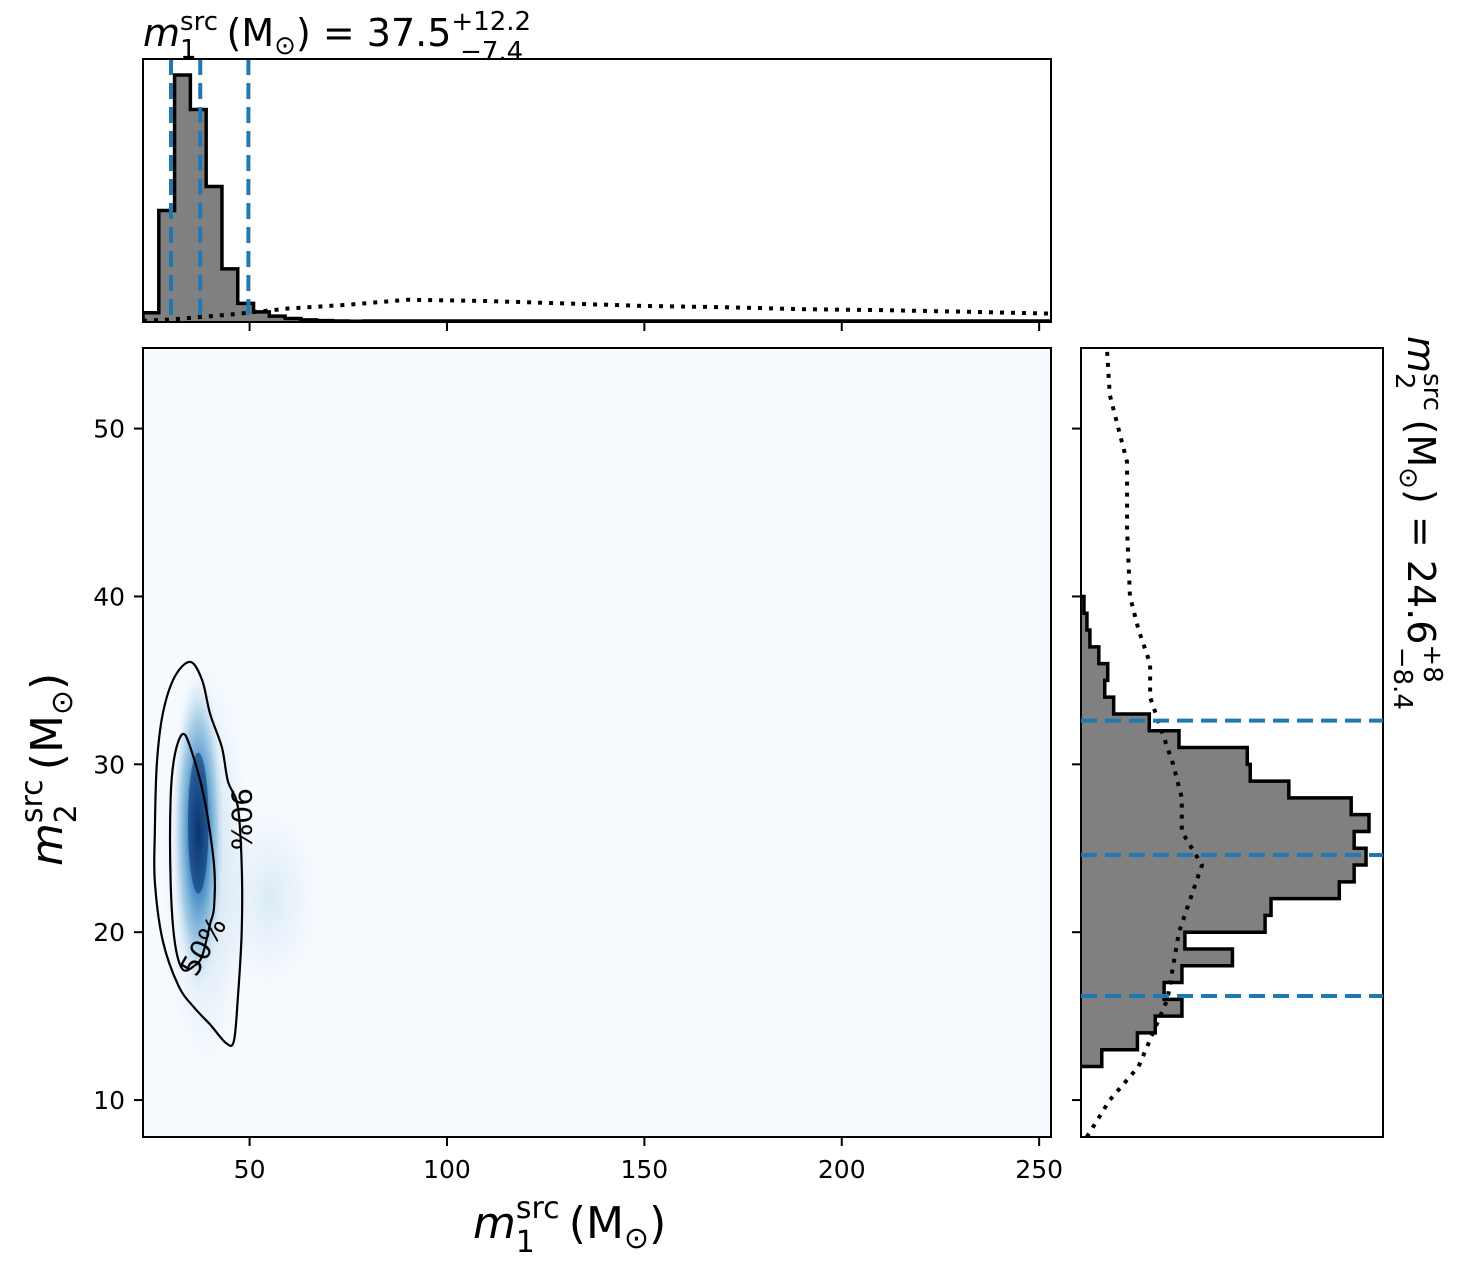 This screenshot has width=1472, height=1272. Describe the element at coordinates (644, 326) in the screenshot. I see `m1-x-ticks` at that location.